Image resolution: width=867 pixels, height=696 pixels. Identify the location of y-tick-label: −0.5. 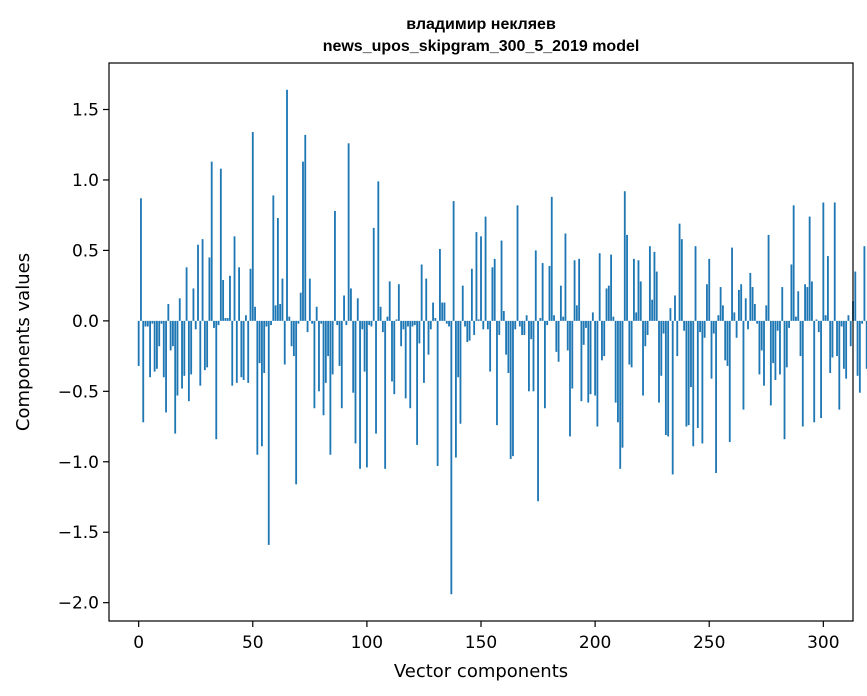
(78, 392).